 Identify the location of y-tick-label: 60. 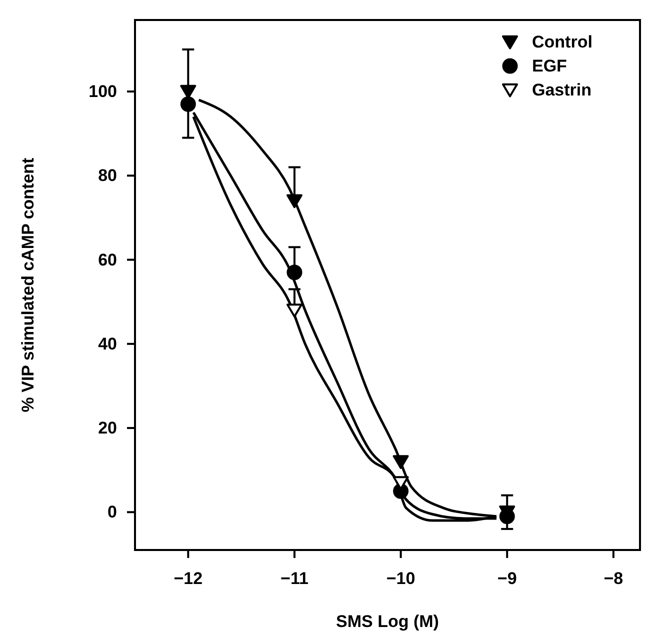
(107, 260).